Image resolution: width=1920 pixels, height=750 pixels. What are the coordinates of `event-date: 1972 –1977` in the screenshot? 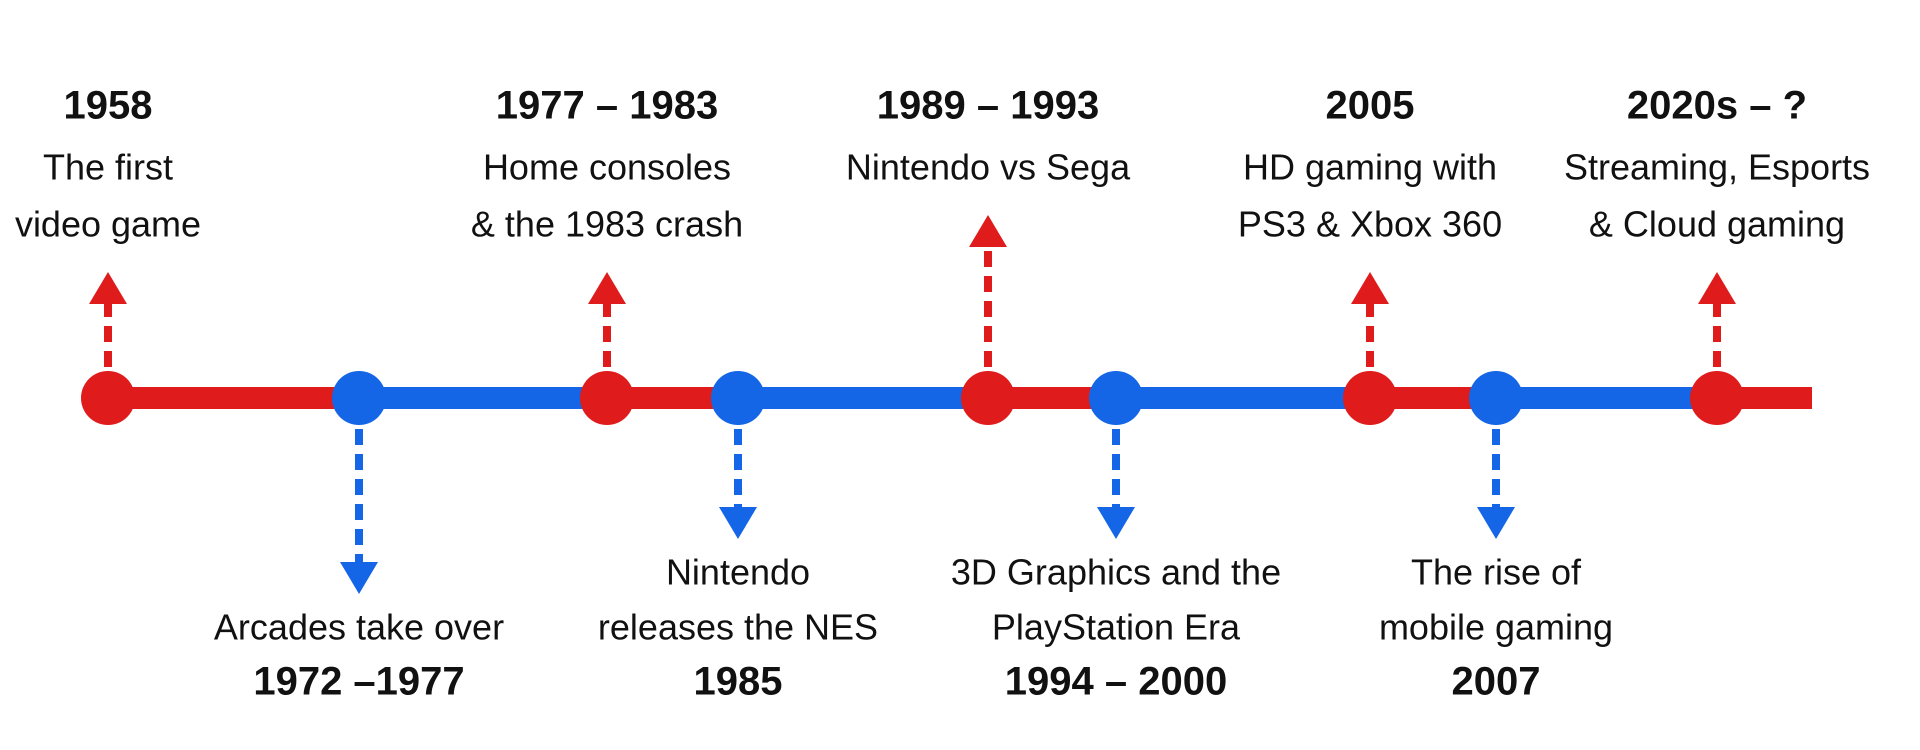 It's located at (358, 682).